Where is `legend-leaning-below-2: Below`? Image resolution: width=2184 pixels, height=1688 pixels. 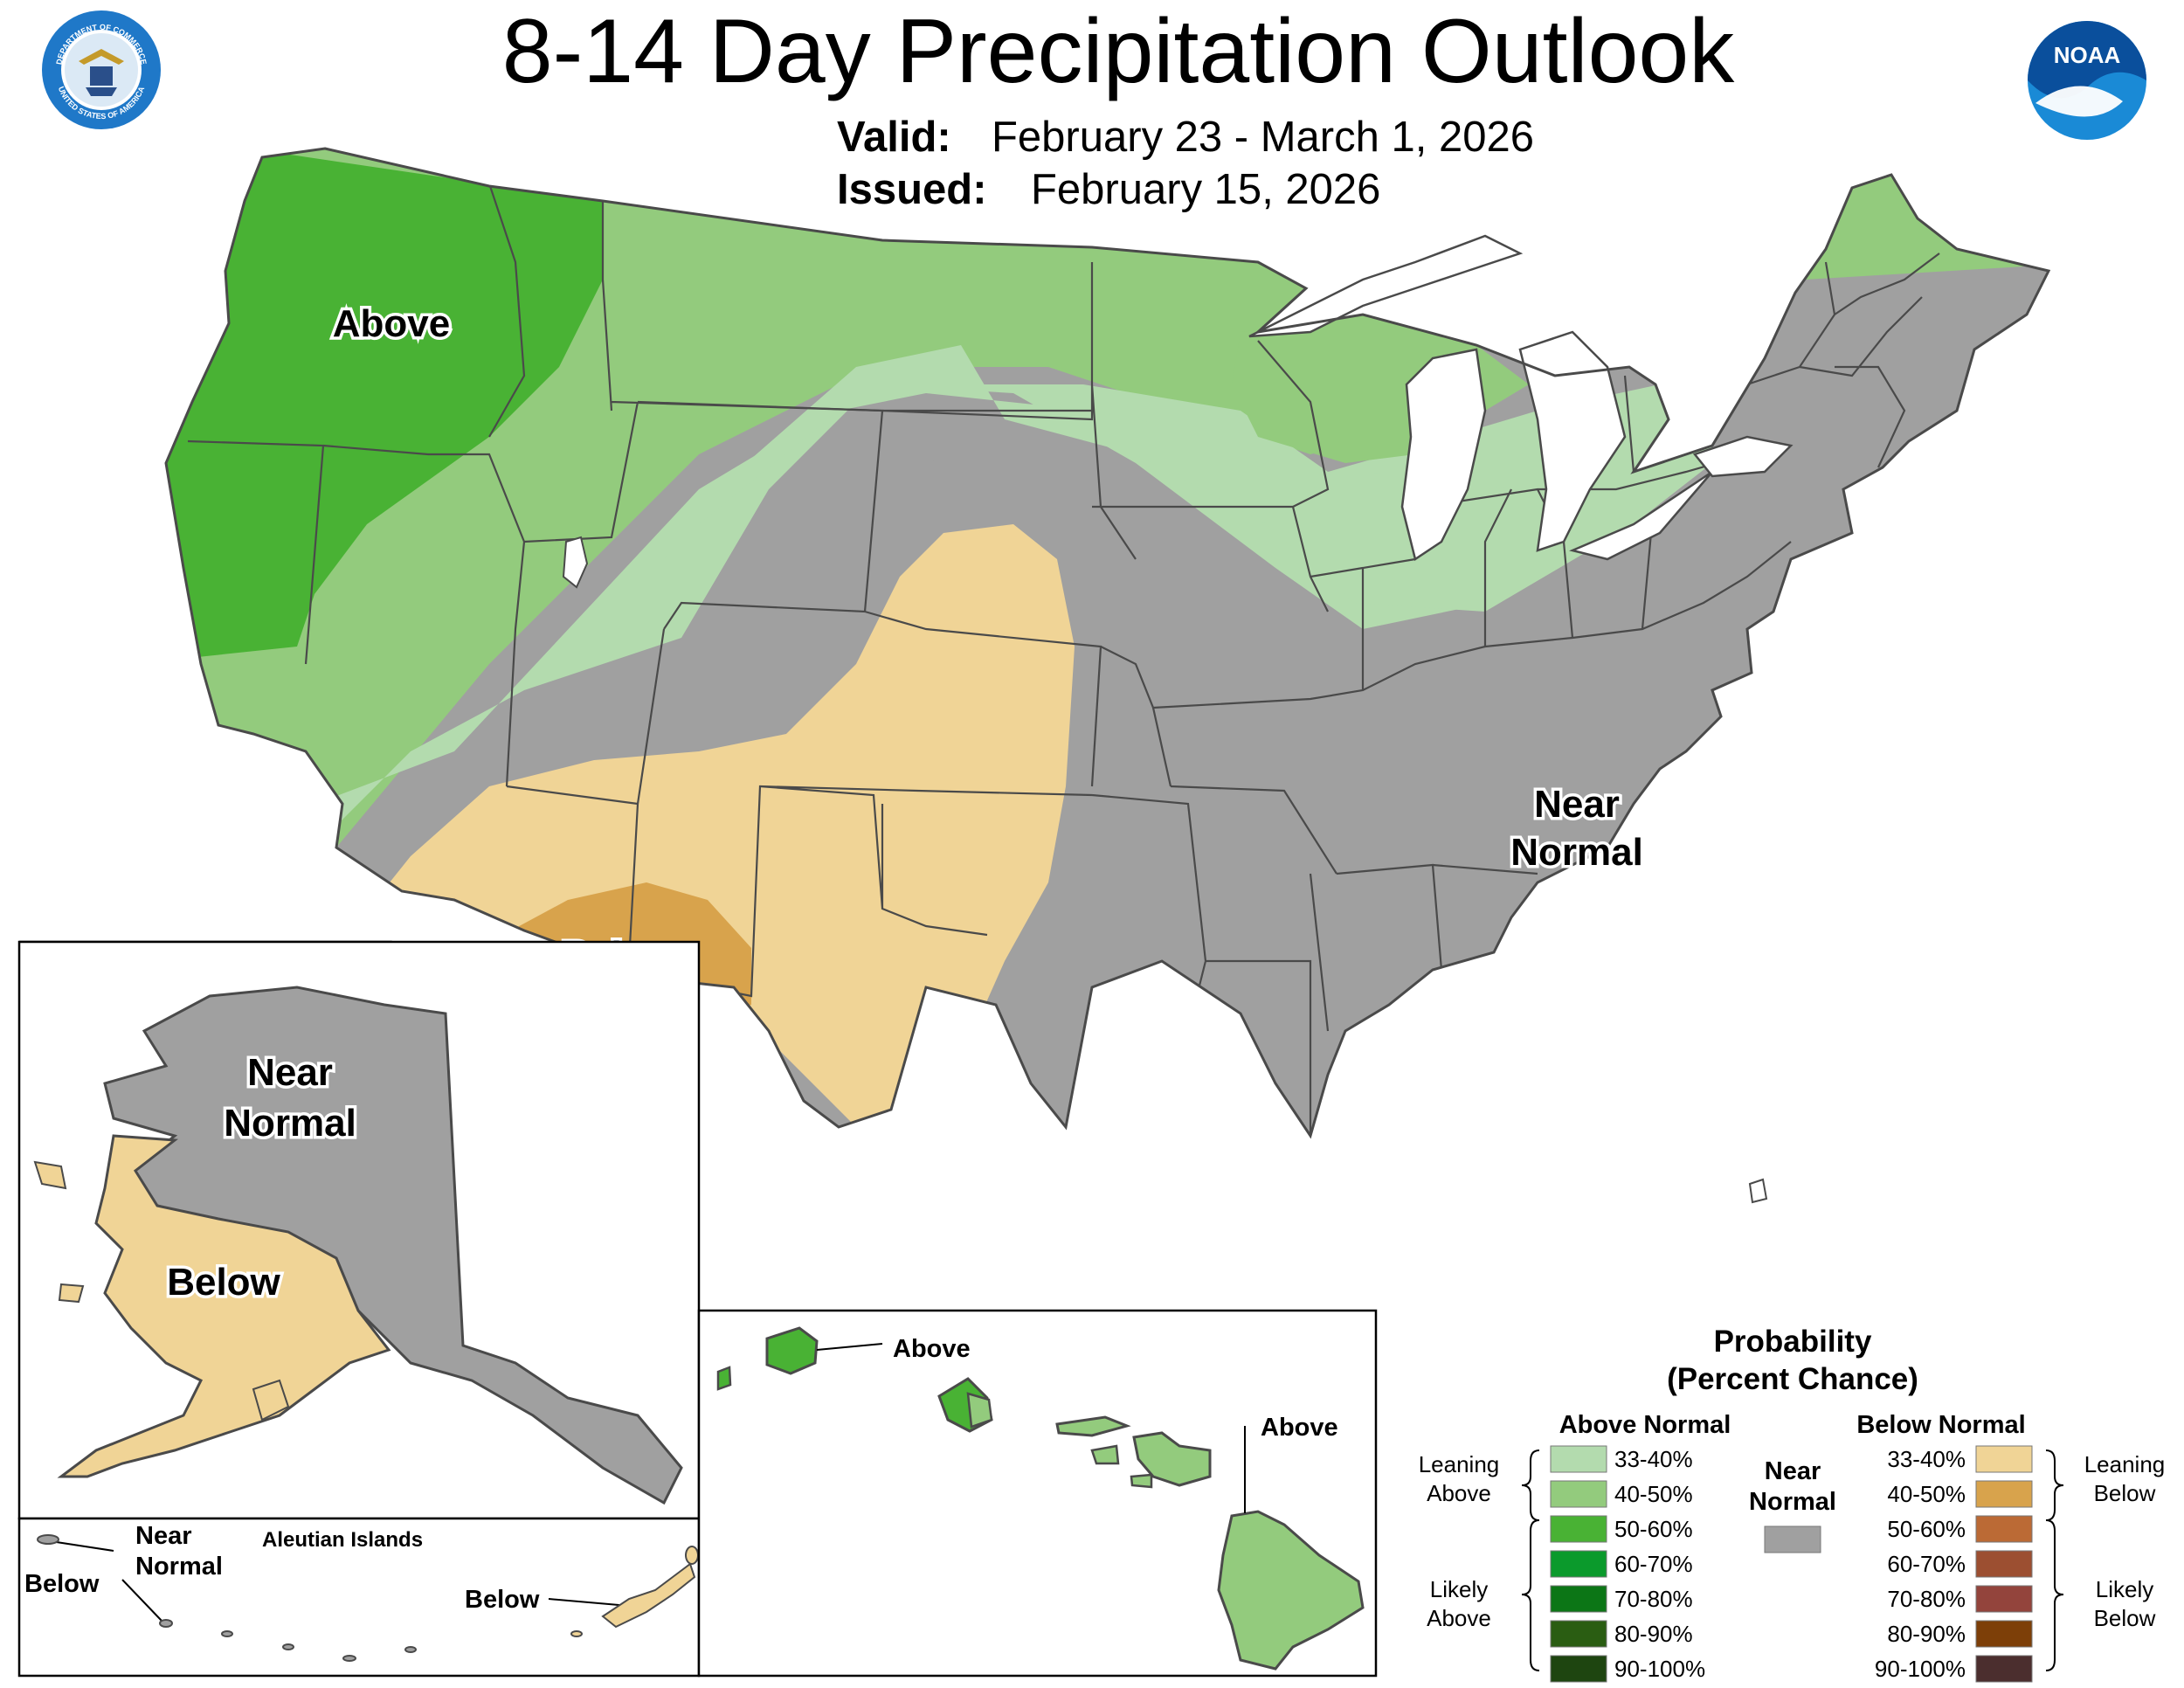 legend-leaning-below-2: Below is located at coordinates (2125, 1493).